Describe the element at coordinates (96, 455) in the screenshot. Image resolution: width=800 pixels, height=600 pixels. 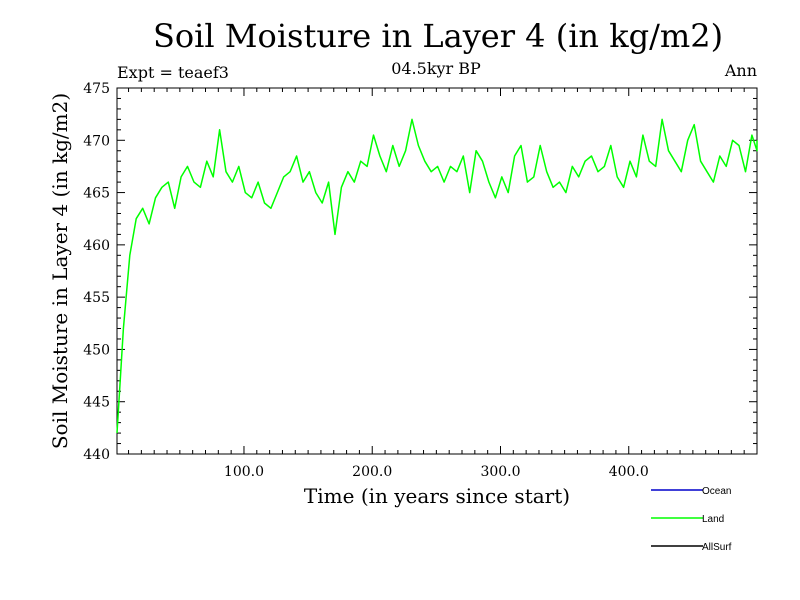
I see `y-tick-label: 440` at that location.